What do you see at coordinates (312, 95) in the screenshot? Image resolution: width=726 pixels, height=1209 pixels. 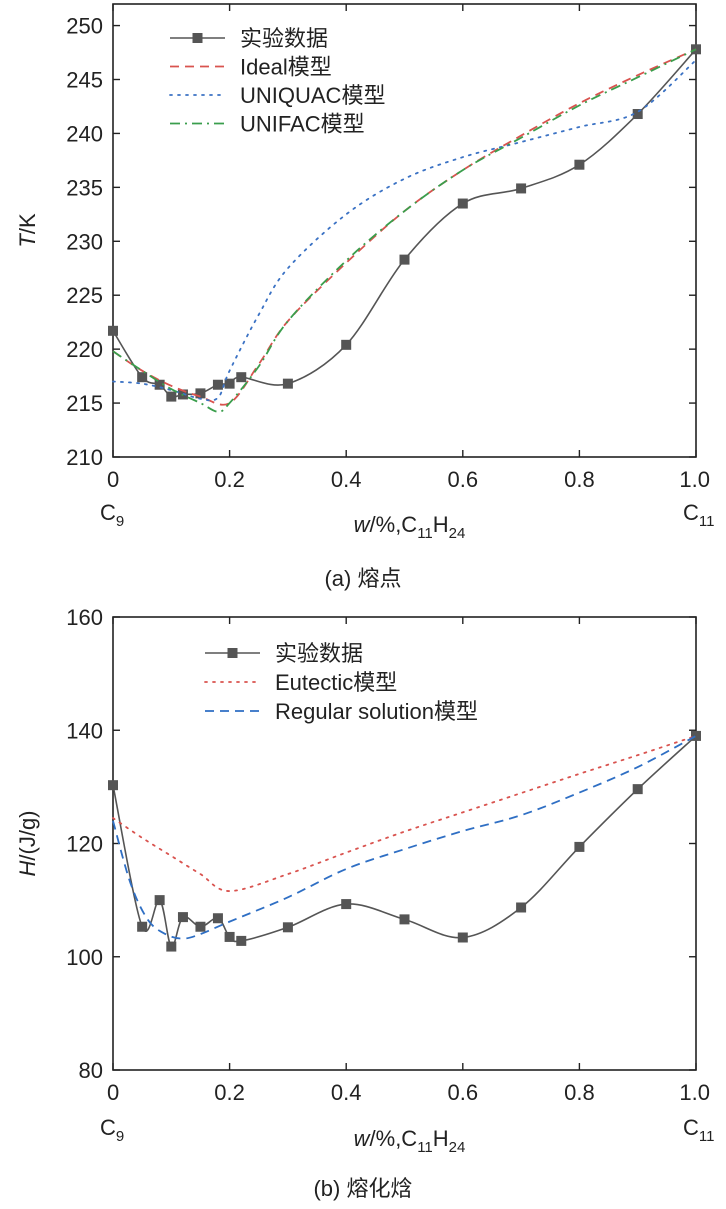 I see `legend-entry: UNIQUAC模型` at bounding box center [312, 95].